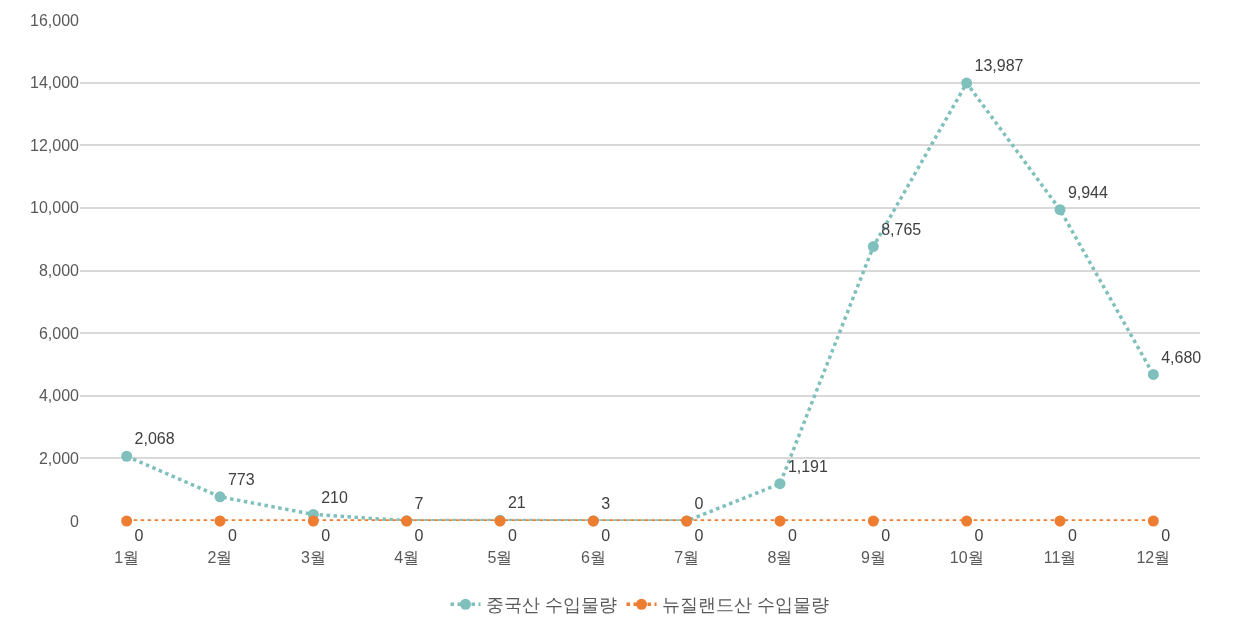 The height and width of the screenshot is (635, 1240). What do you see at coordinates (220, 558) in the screenshot?
I see `x-tick-label: 2월` at bounding box center [220, 558].